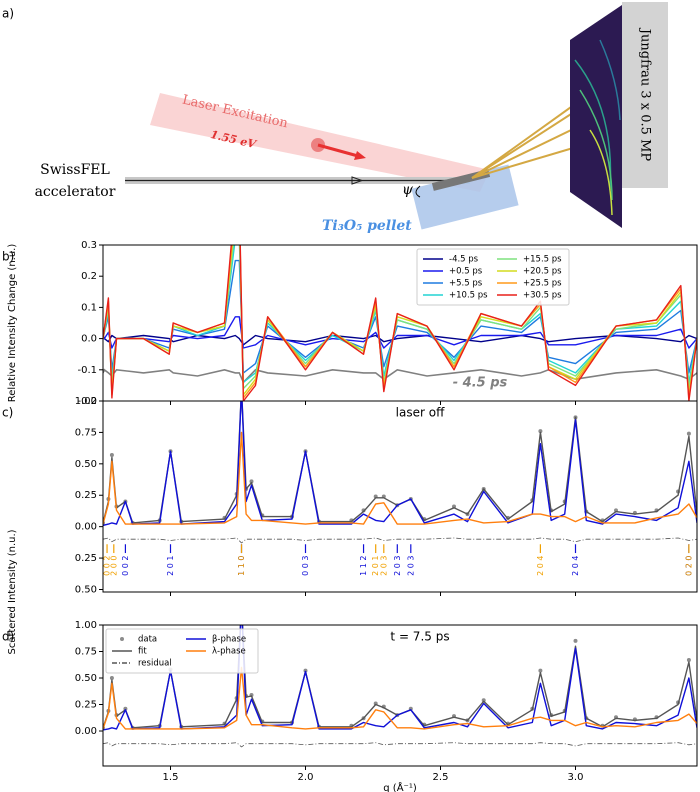 This screenshot has height=792, width=700. I want to click on legend-label: +30.5 ps, so click(542, 296).